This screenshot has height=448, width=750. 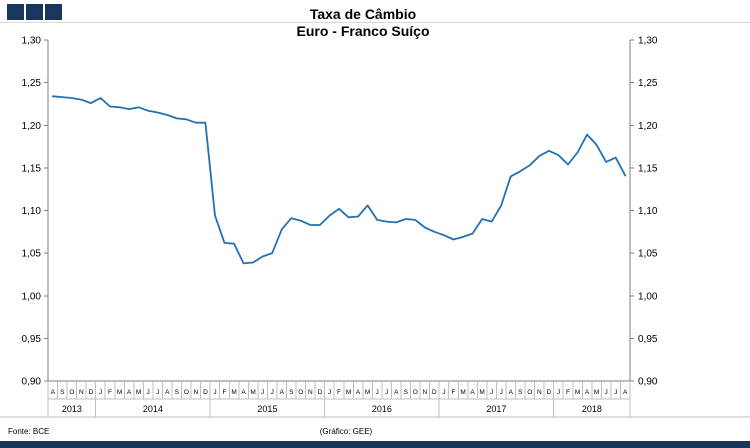 What do you see at coordinates (648, 211) in the screenshot?
I see `y-tick-label-right: 1,10` at bounding box center [648, 211].